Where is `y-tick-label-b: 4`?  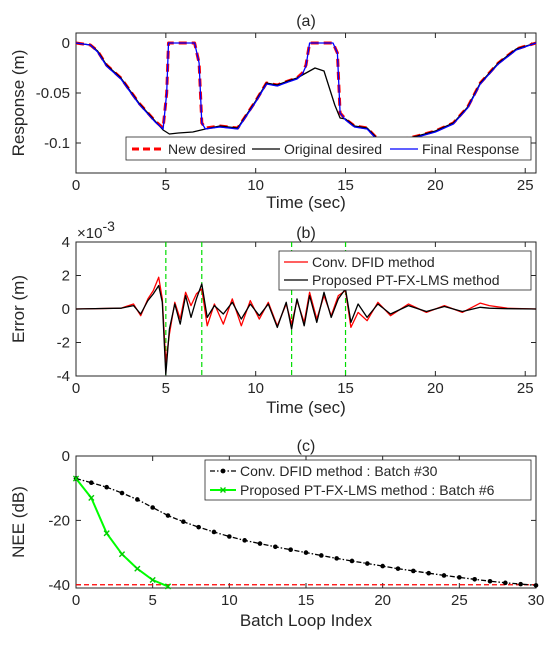
y-tick-label-b: 4 is located at coordinates (66, 242).